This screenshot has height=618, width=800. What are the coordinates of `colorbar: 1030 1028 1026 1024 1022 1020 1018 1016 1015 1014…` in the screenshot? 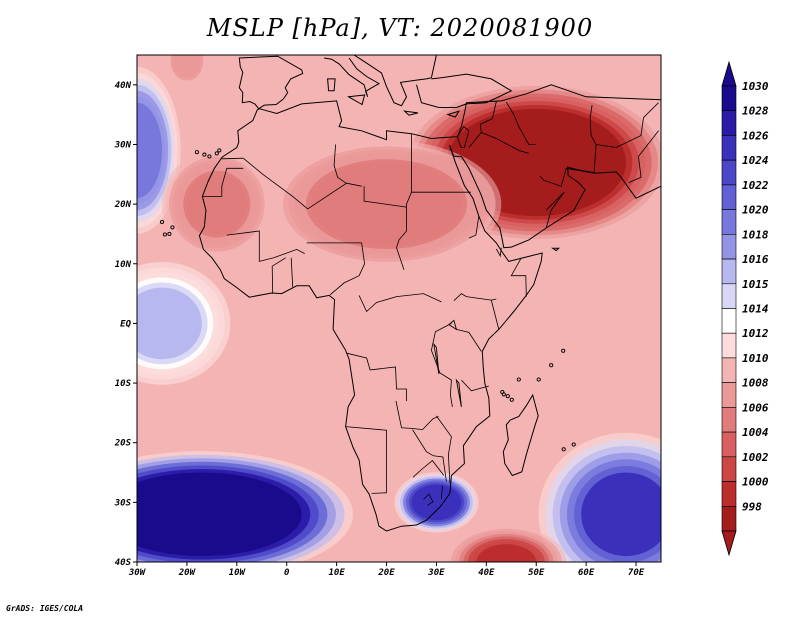 It's located at (745, 308).